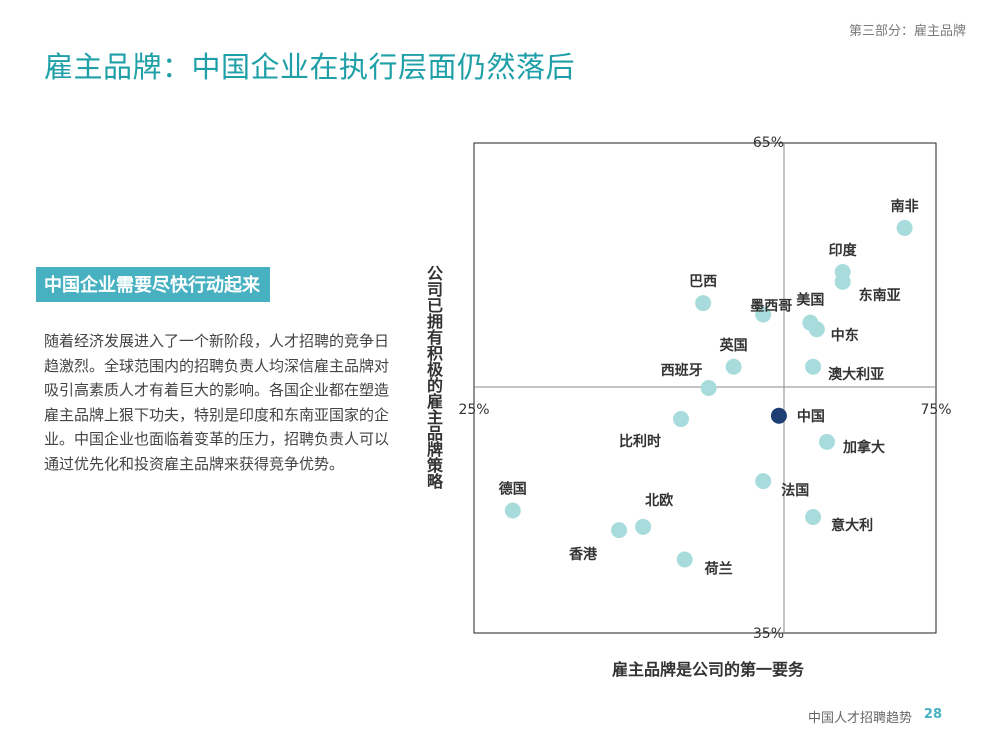 Image resolution: width=1000 pixels, height=750 pixels. Describe the element at coordinates (433, 377) in the screenshot. I see `y-axis-label: 公司已拥有积极的雇主品牌策略` at that location.